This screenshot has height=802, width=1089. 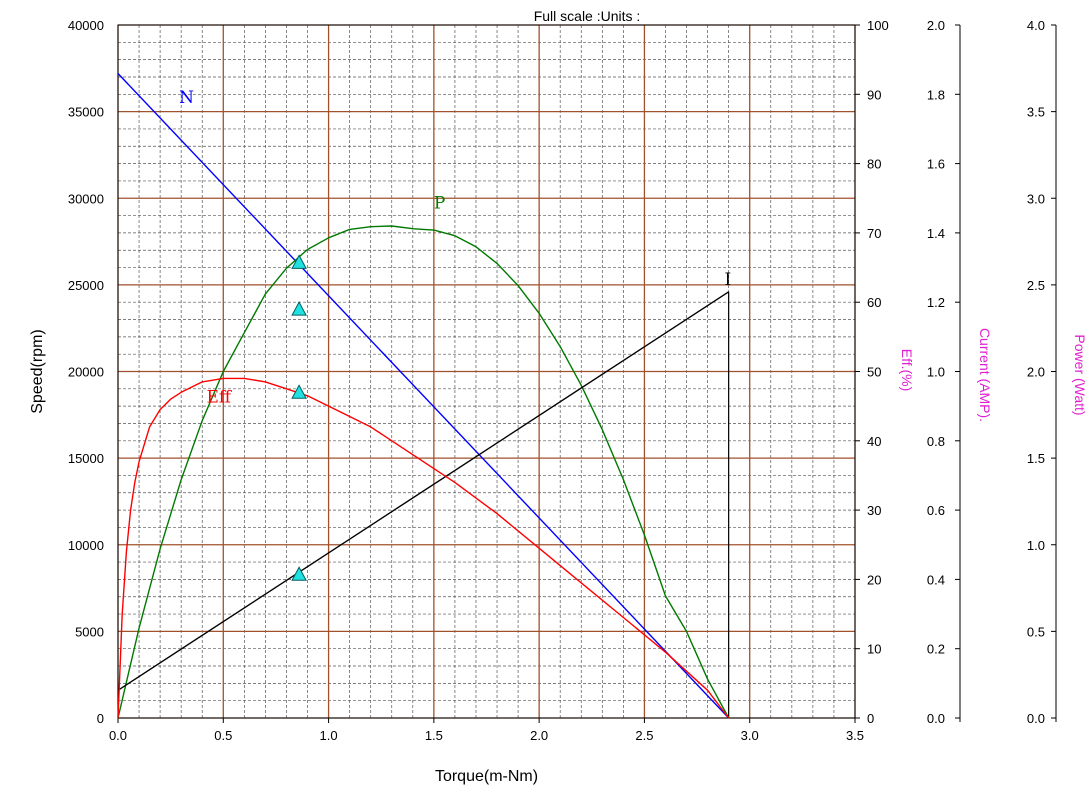 I want to click on markers, so click(x=299, y=417).